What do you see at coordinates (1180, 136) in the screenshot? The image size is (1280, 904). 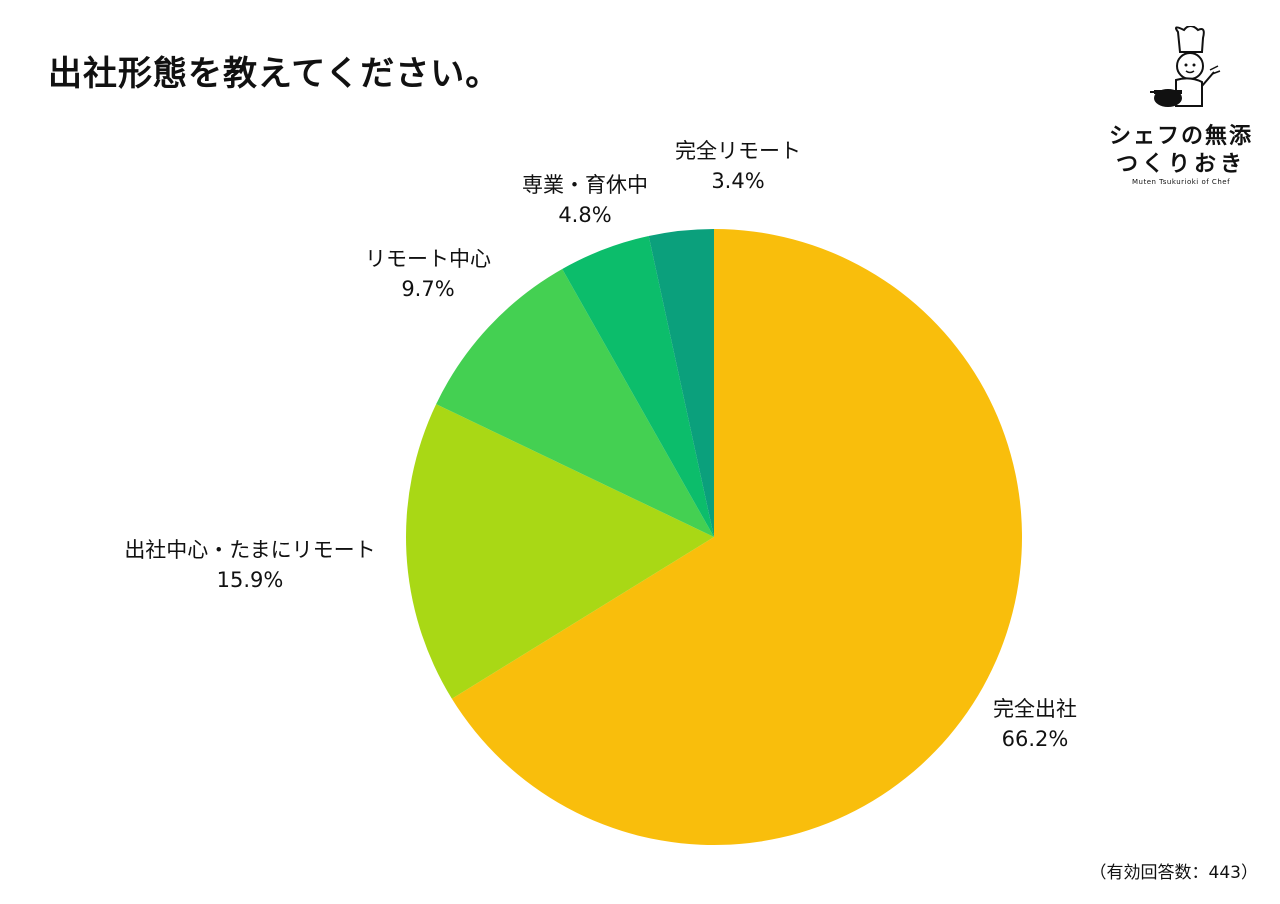 I see `logo-line-1: シェフの無添` at bounding box center [1180, 136].